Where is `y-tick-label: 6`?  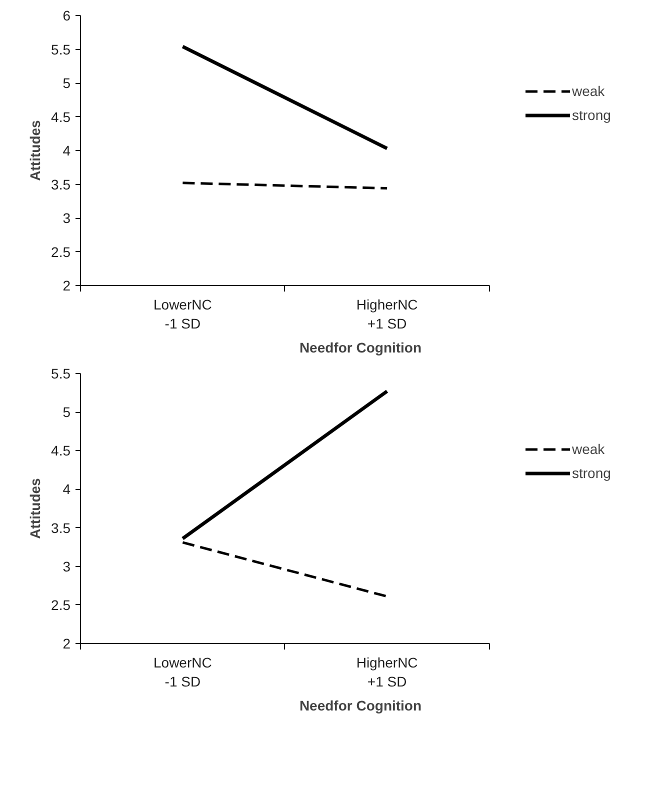
y-tick-label: 6 is located at coordinates (66, 16).